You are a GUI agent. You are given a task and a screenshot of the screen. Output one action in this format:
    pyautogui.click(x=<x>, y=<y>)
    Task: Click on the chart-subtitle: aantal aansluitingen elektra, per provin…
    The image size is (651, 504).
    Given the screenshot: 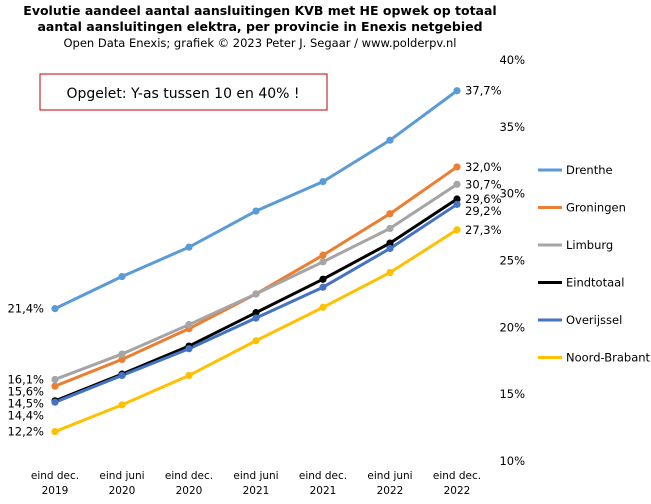 What is the action you would take?
    pyautogui.click(x=259, y=26)
    